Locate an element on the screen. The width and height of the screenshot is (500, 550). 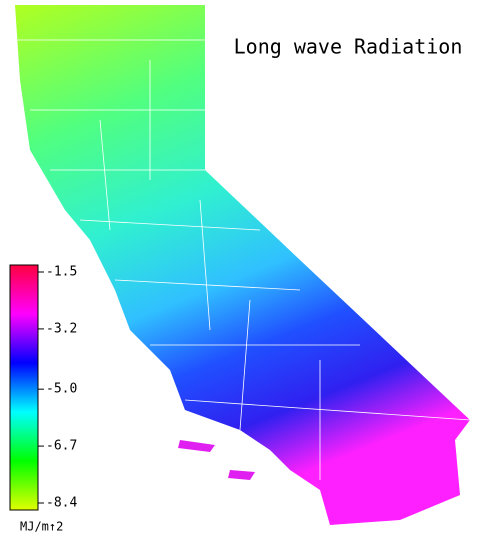
colorbar is located at coordinates (24, 387).